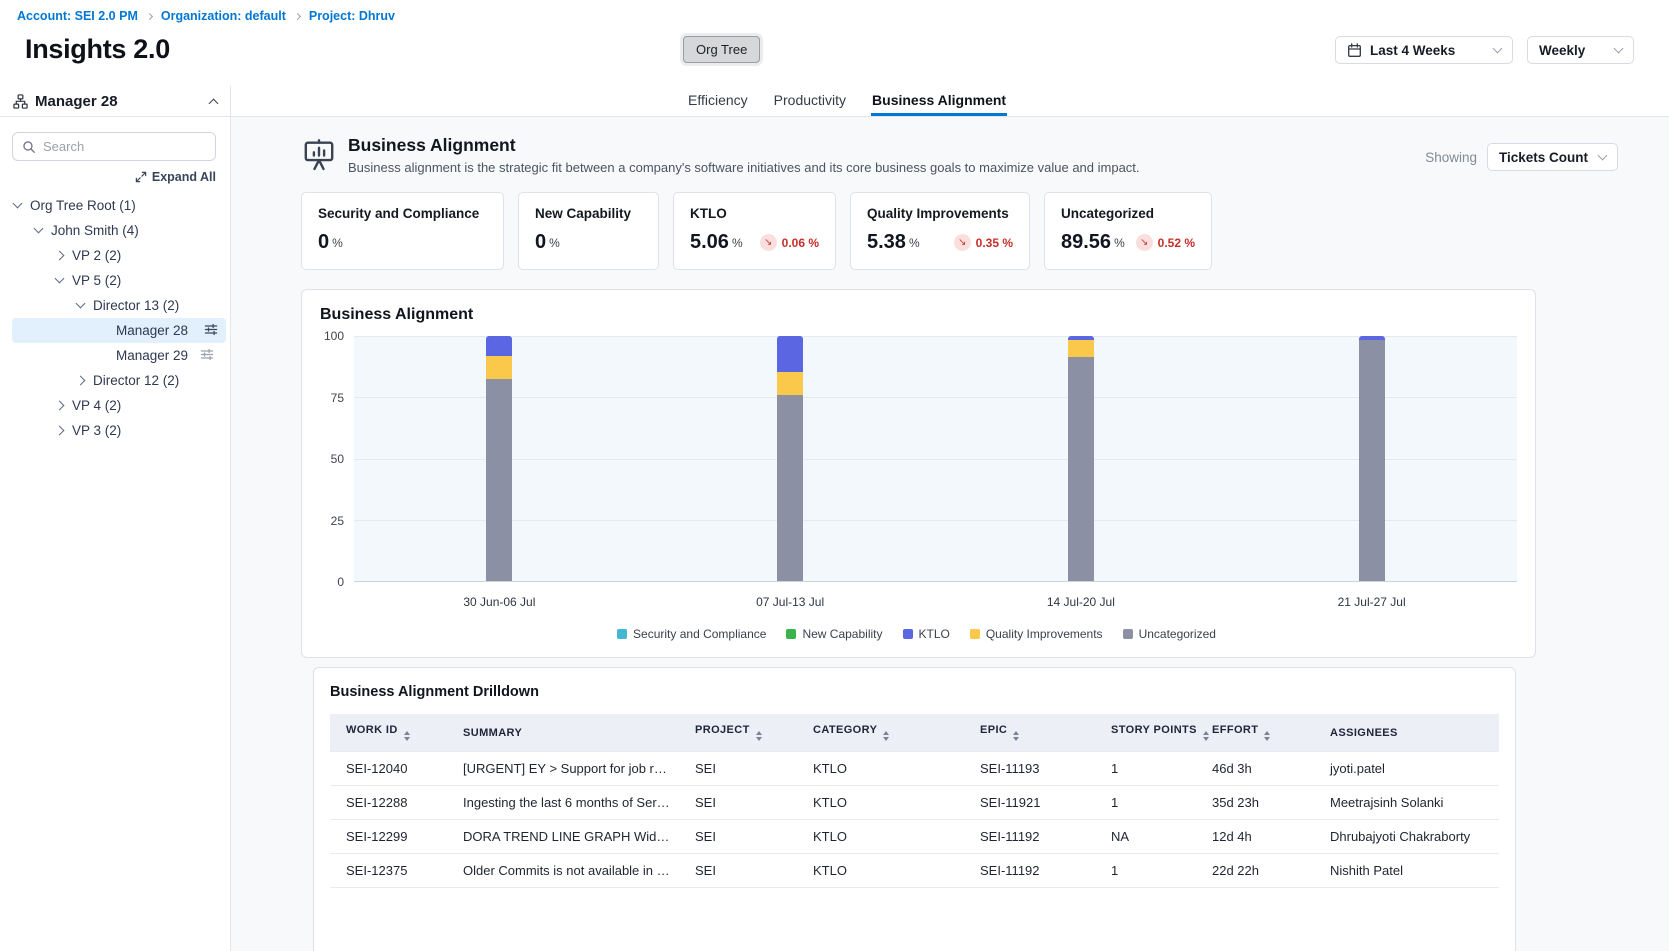 The width and height of the screenshot is (1669, 951). What do you see at coordinates (499, 367) in the screenshot?
I see `bar-segment-quality-improvements` at bounding box center [499, 367].